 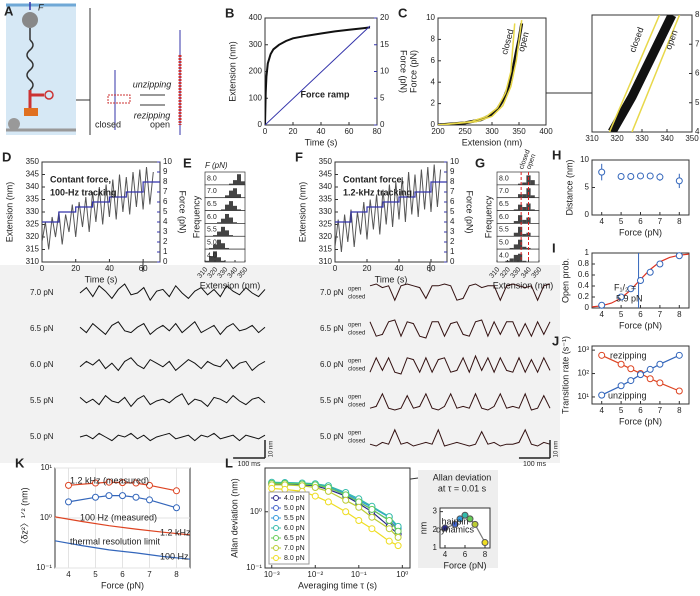 I want to click on x-axis-label: Time (s), so click(x=391, y=279).